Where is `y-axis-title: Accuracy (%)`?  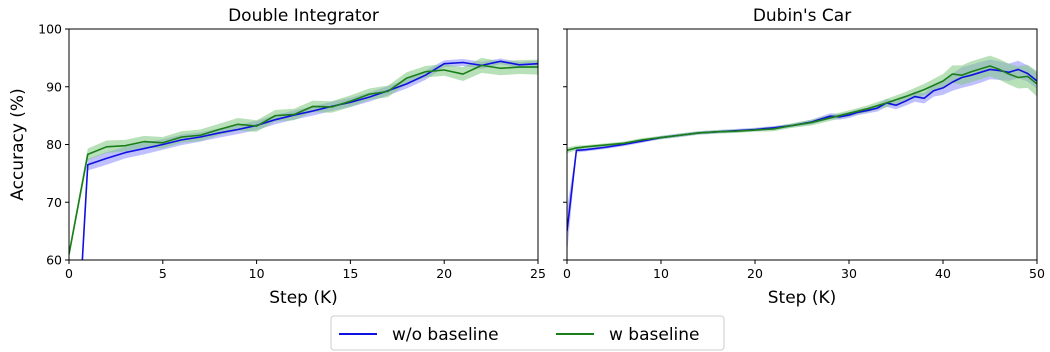 y-axis-title: Accuracy (%) is located at coordinates (18, 144).